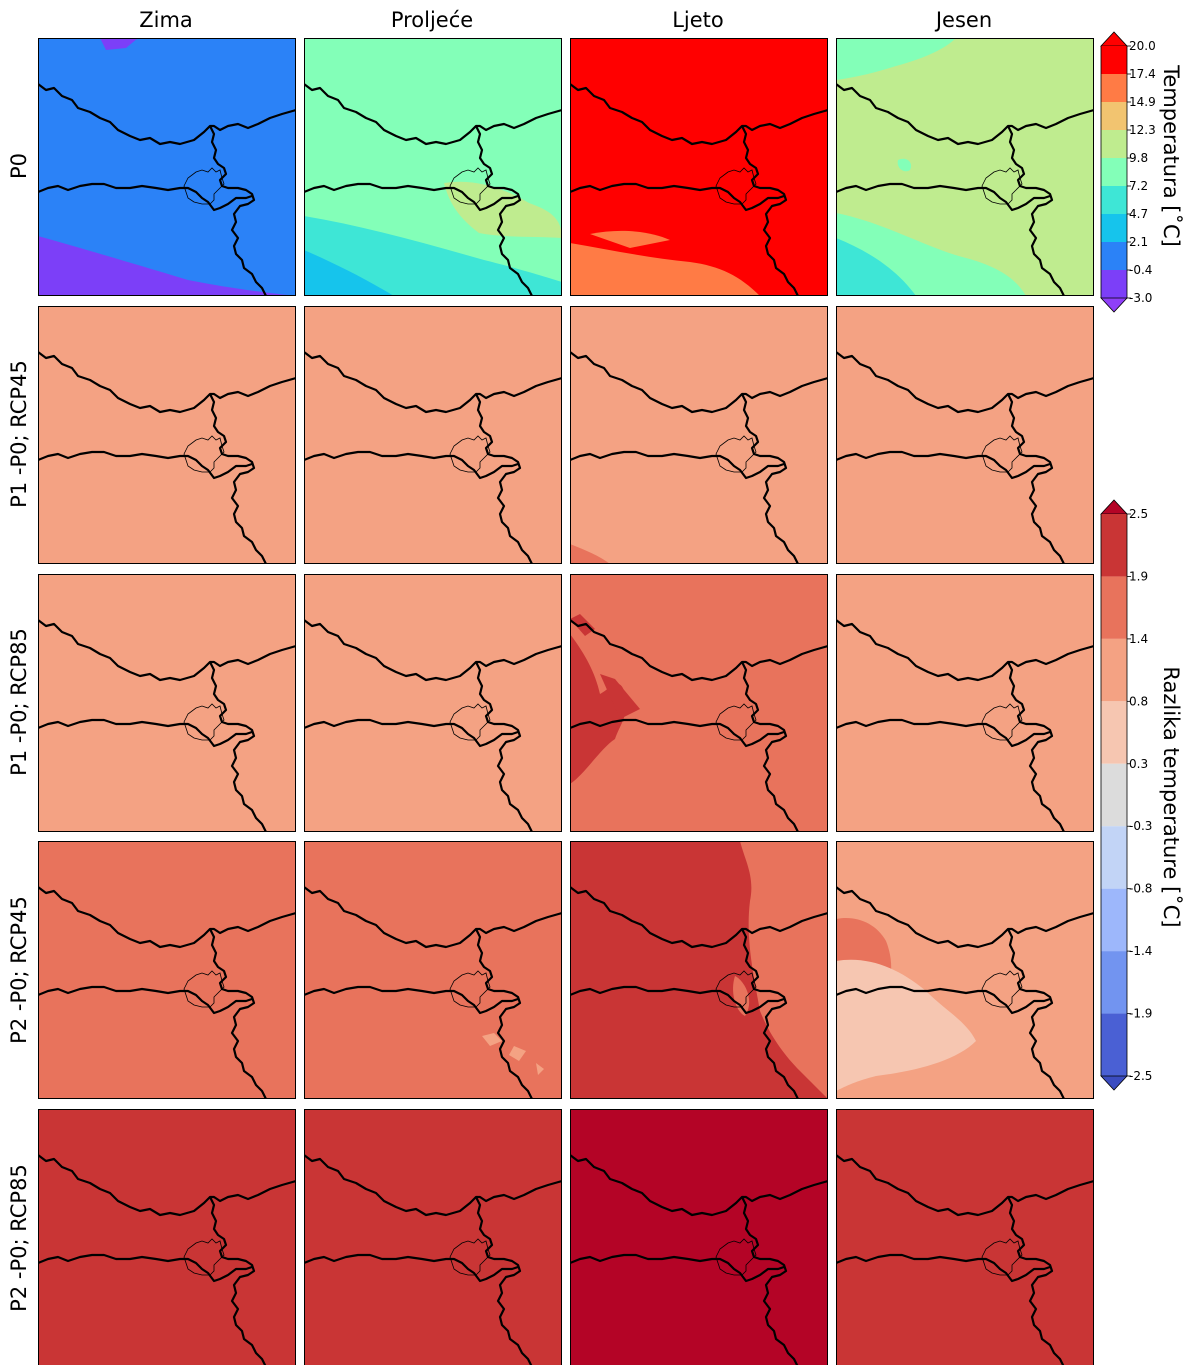 This screenshot has width=1184, height=1368. Describe the element at coordinates (433, 970) in the screenshot. I see `map-panel-r4-c2` at that location.